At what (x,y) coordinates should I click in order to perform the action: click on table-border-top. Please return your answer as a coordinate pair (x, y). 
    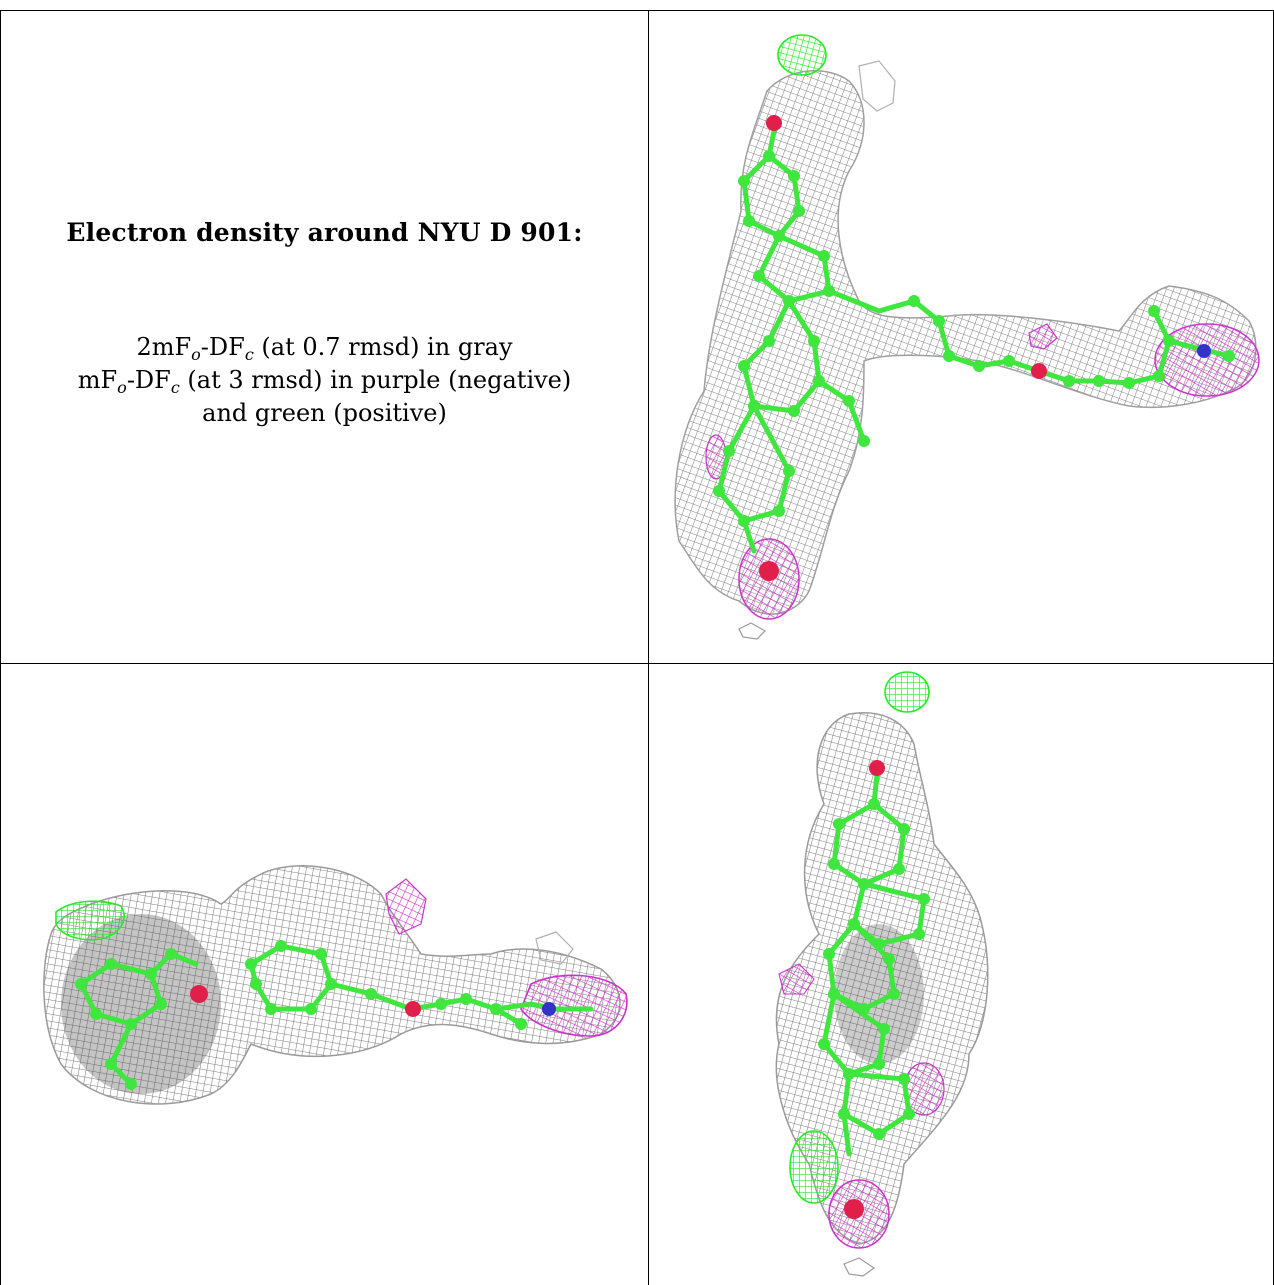
    Looking at the image, I should click on (637, 10).